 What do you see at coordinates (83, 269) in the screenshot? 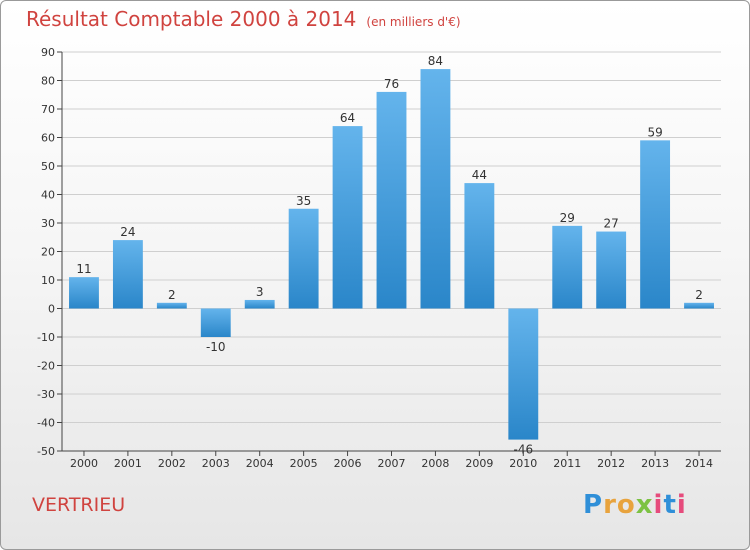
I see `bar-value-label: 11` at bounding box center [83, 269].